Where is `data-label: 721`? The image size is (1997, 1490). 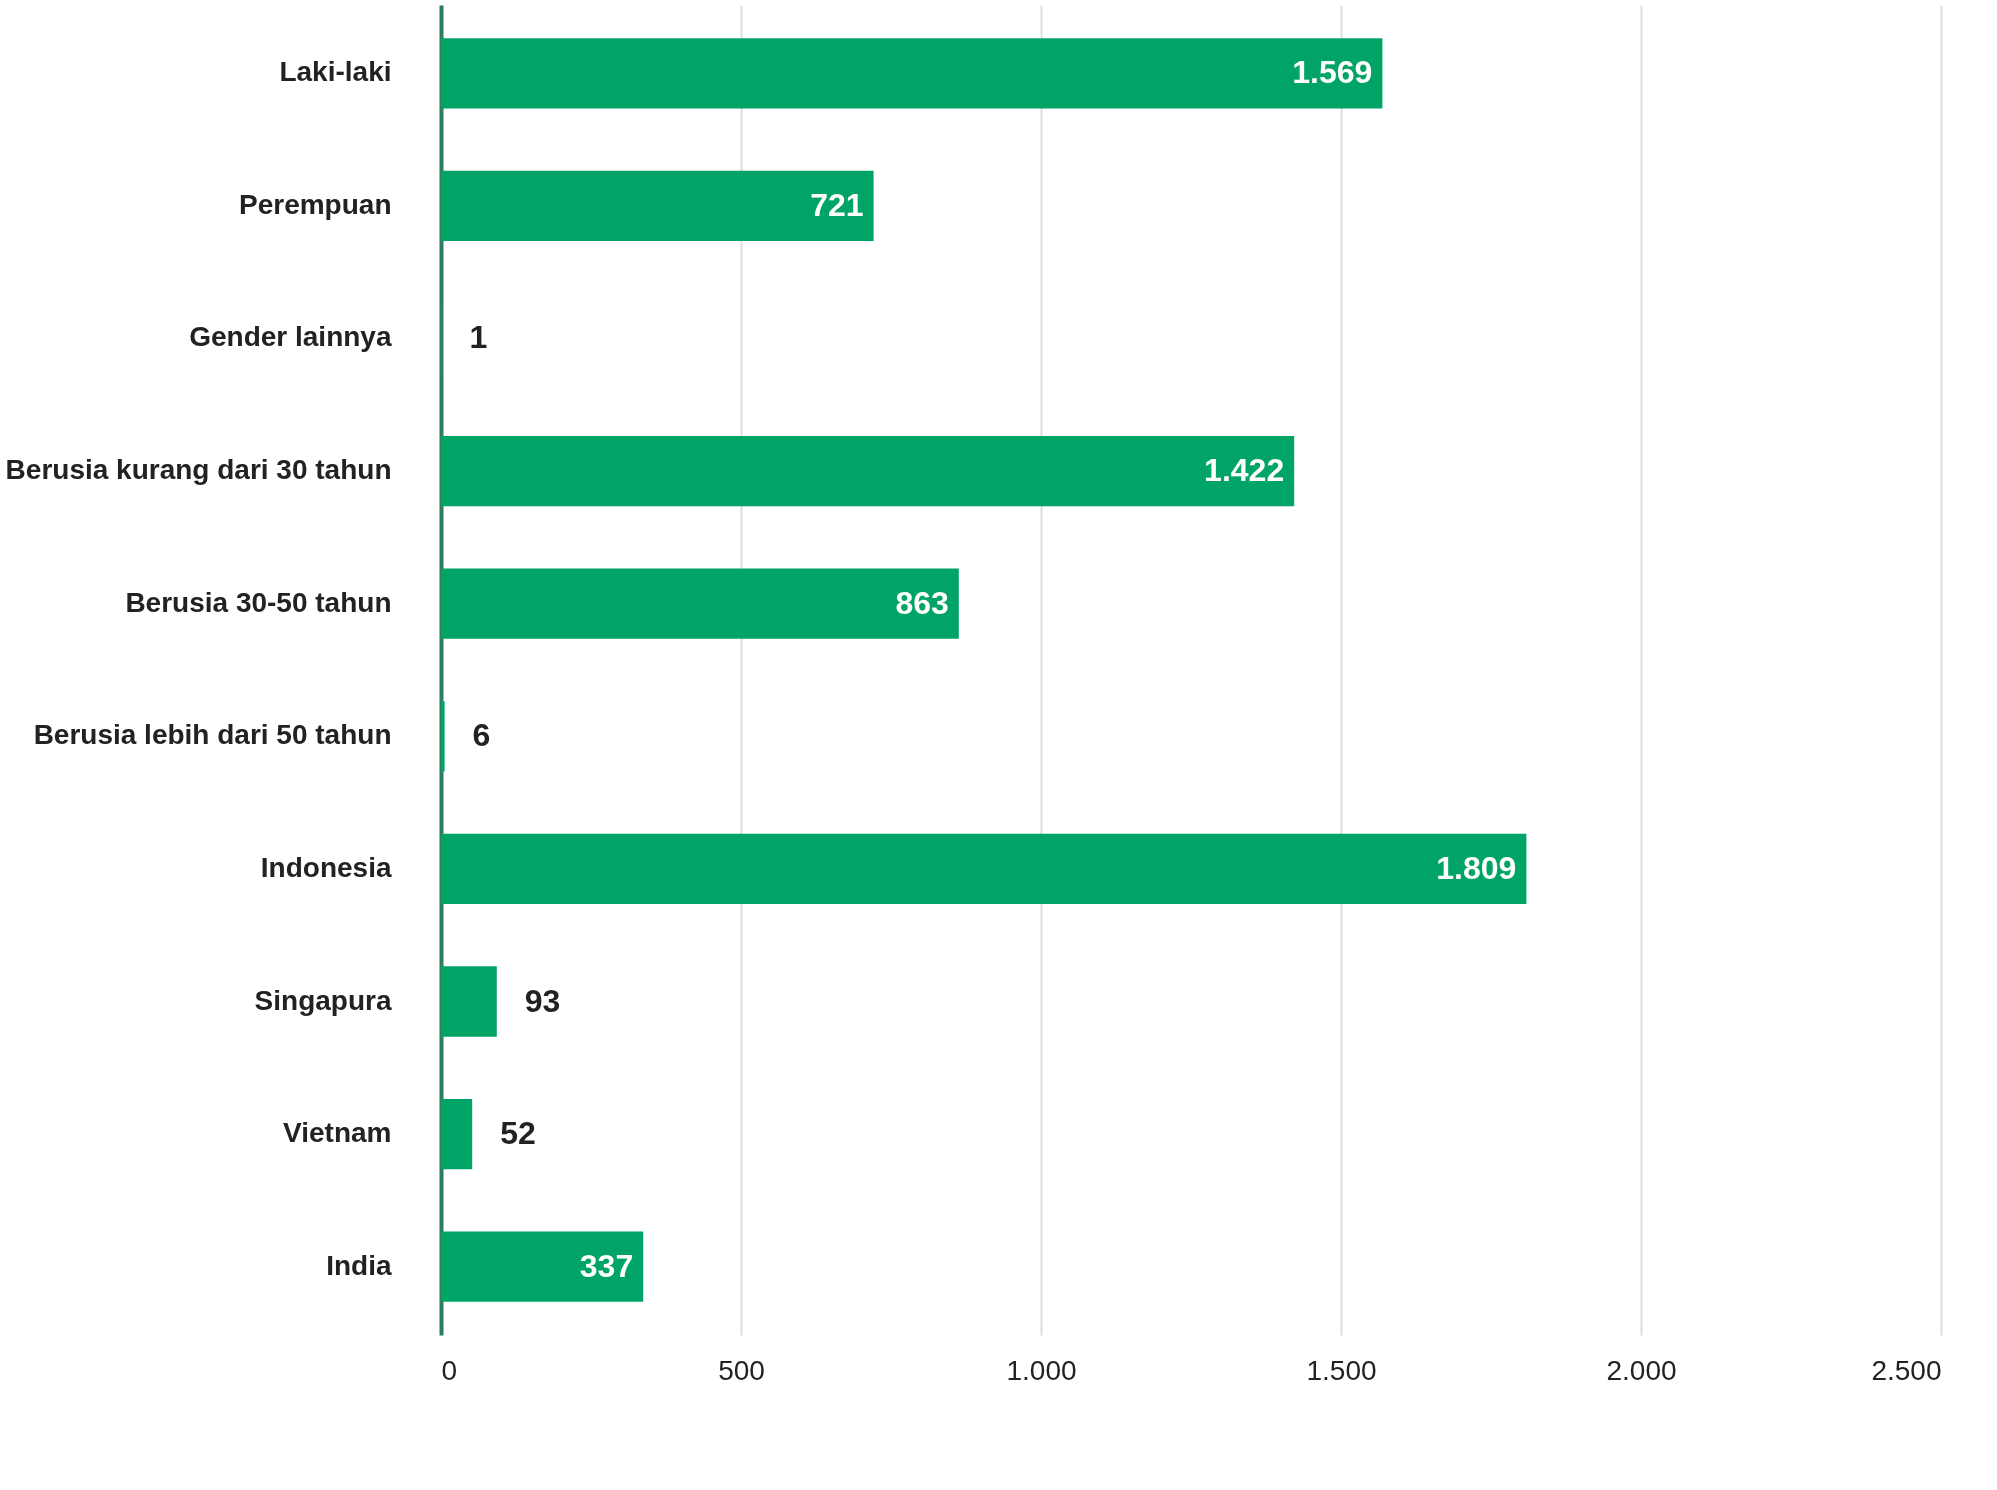 data-label: 721 is located at coordinates (837, 204).